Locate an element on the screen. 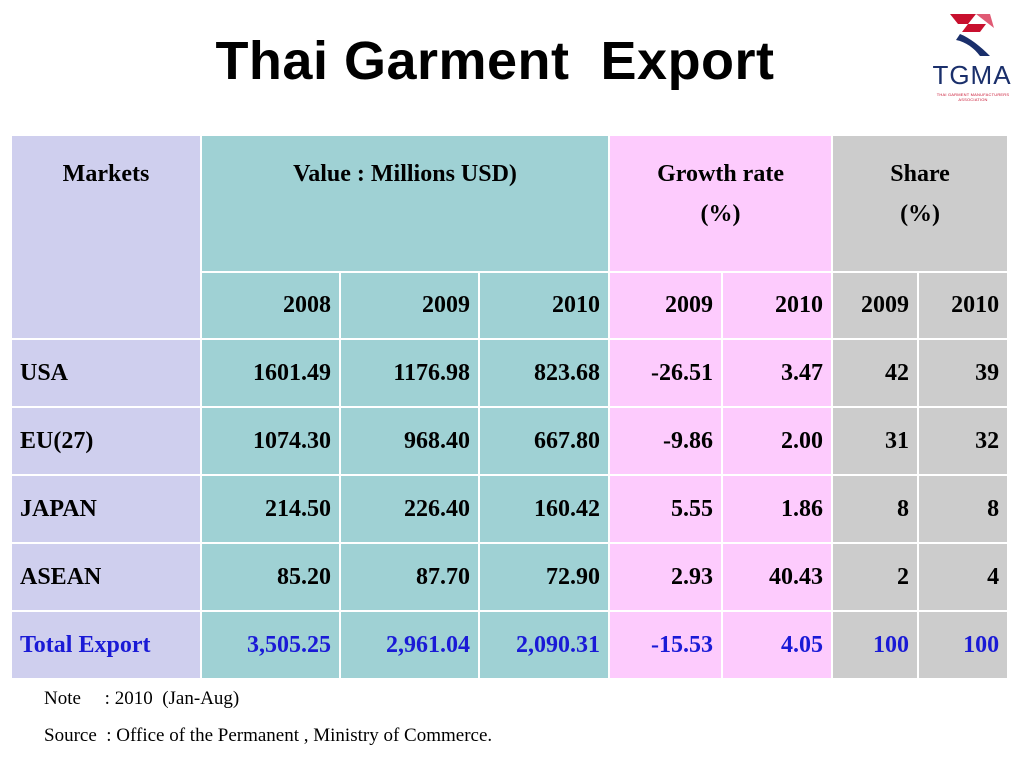 The height and width of the screenshot is (768, 1024). slide-title: Thai Garment Export is located at coordinates (495, 61).